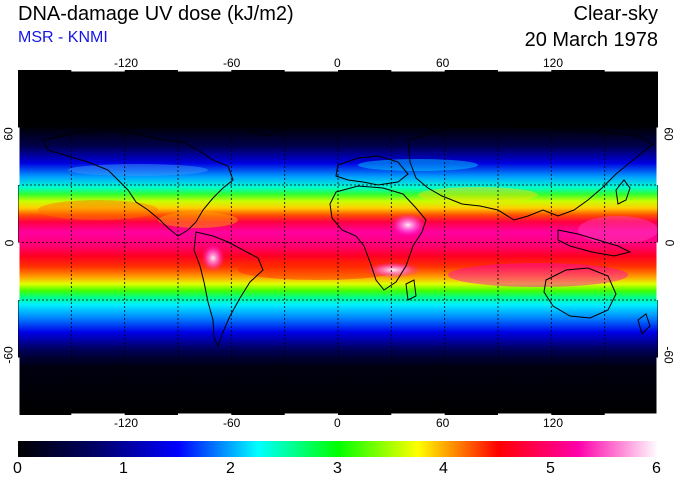 This screenshot has width=678, height=480. Describe the element at coordinates (553, 63) in the screenshot. I see `lon-tick-top-120: 120` at that location.